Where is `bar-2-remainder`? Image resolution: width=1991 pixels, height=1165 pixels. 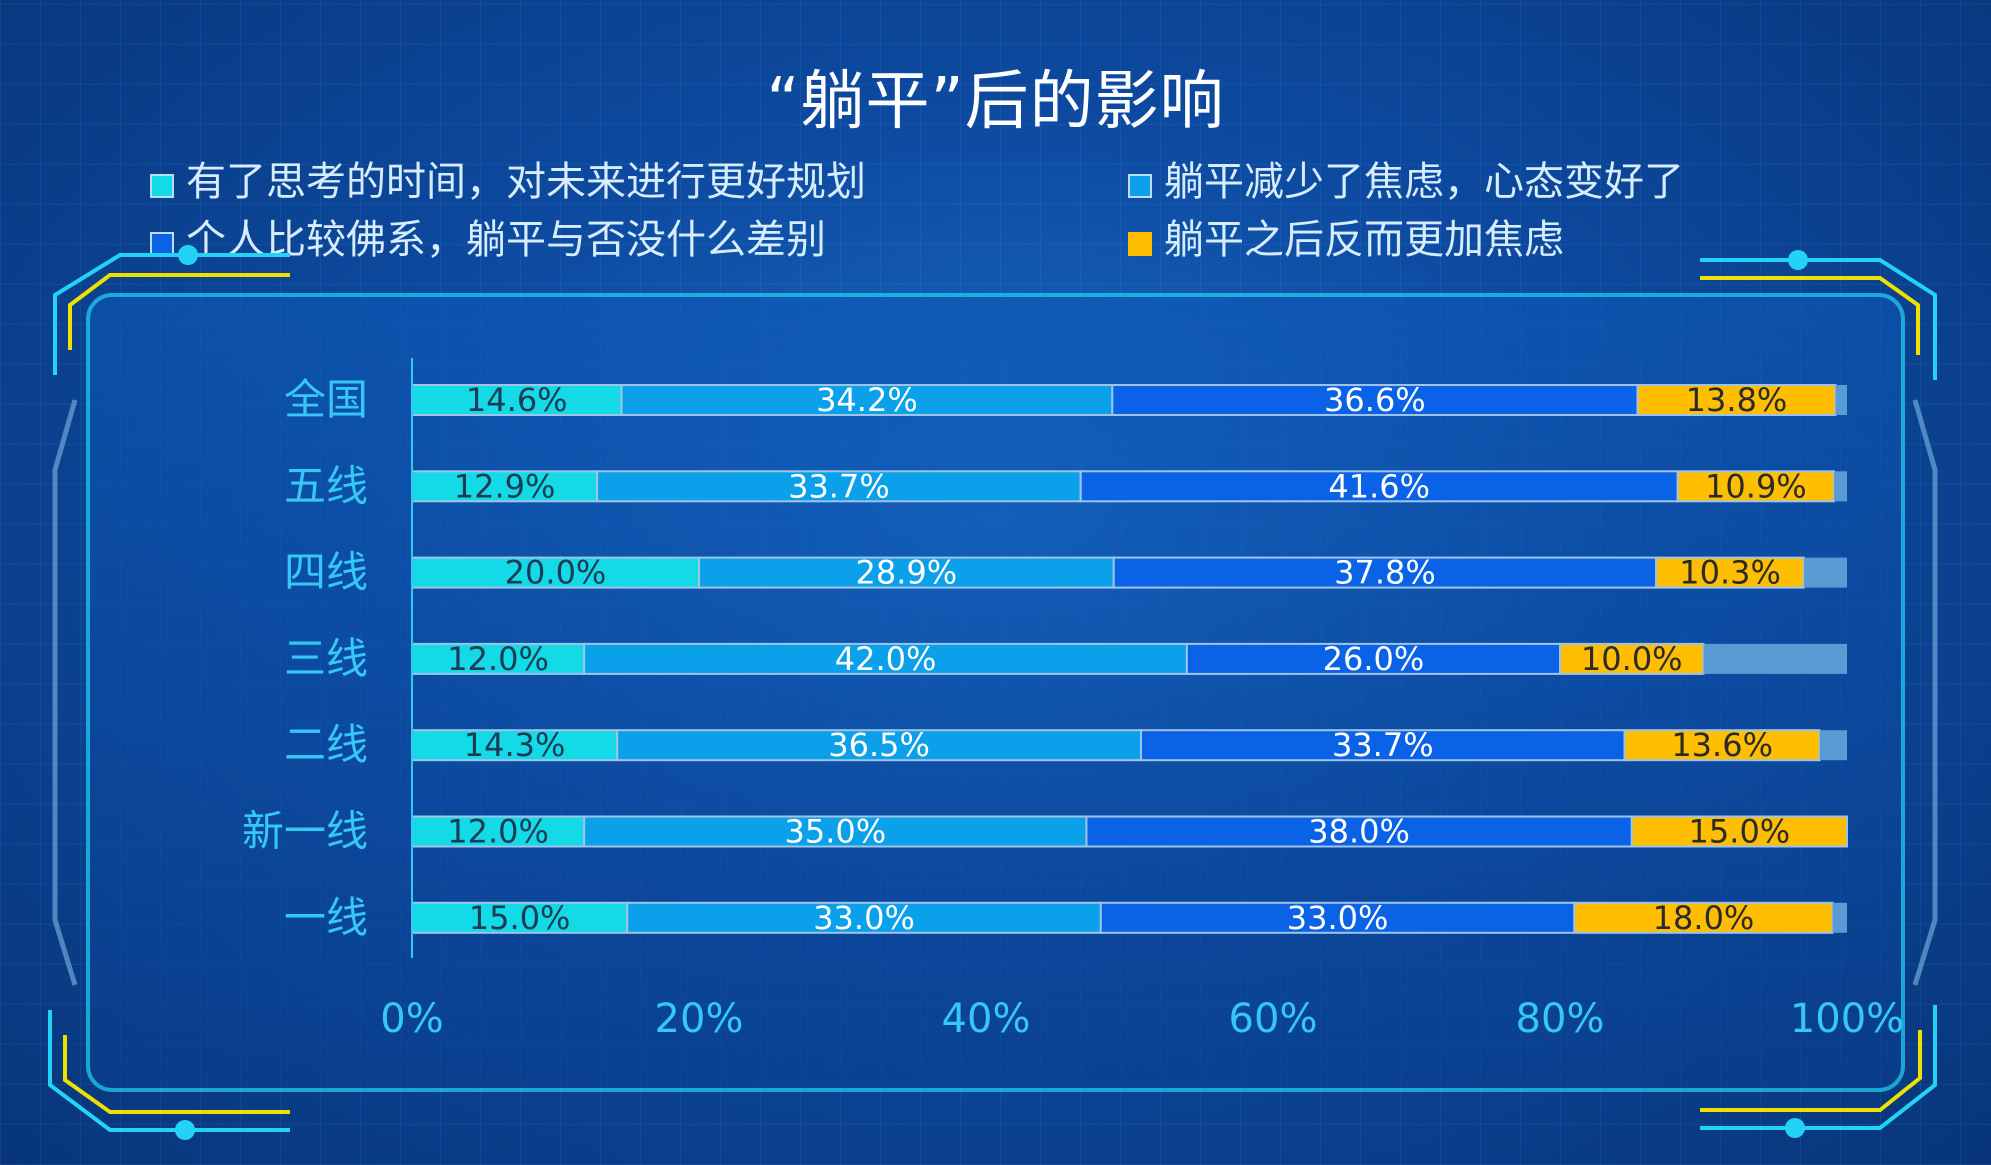
bar-2-remainder is located at coordinates (1840, 486).